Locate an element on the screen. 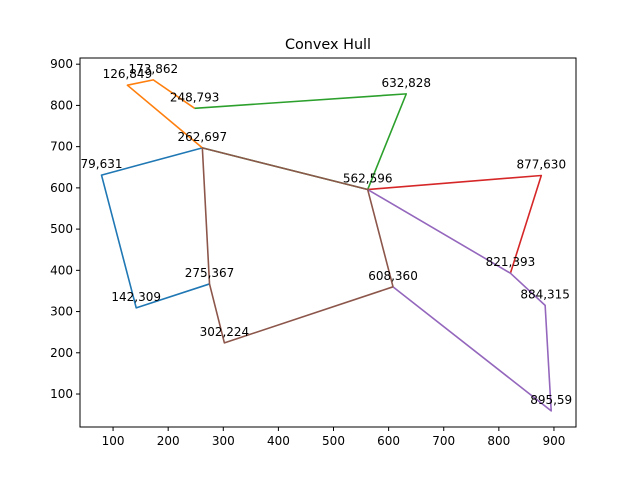  y-tick-label-700: 700 is located at coordinates (61, 147).